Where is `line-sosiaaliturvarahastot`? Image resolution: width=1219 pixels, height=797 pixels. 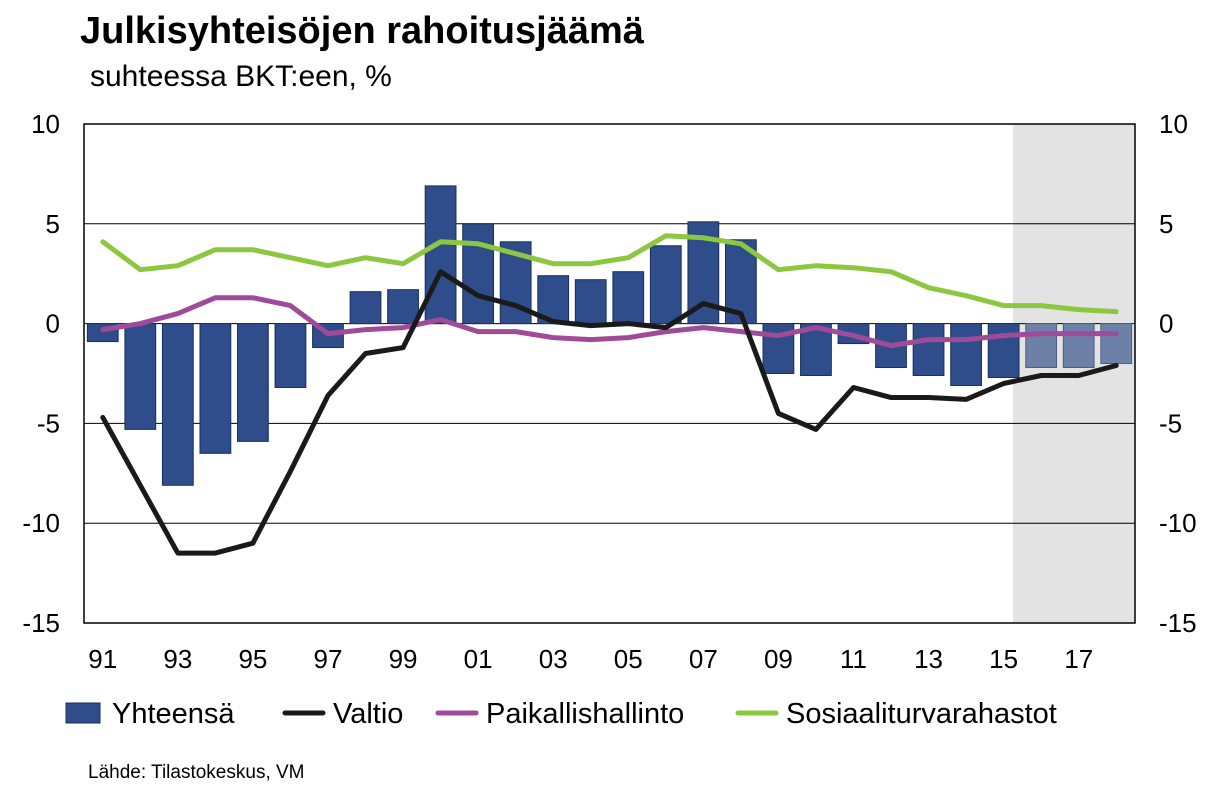 line-sosiaaliturvarahastot is located at coordinates (609, 274).